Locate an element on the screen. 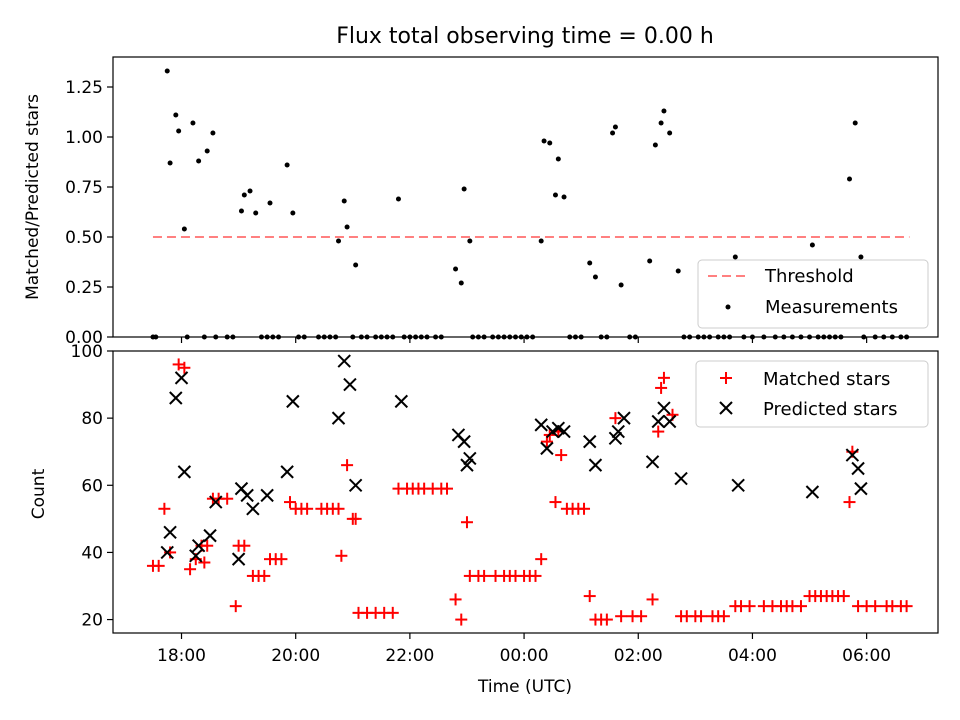 Image resolution: width=960 pixels, height=720 pixels. top-y-axis-label: Matched/Predicted stars is located at coordinates (33, 197).